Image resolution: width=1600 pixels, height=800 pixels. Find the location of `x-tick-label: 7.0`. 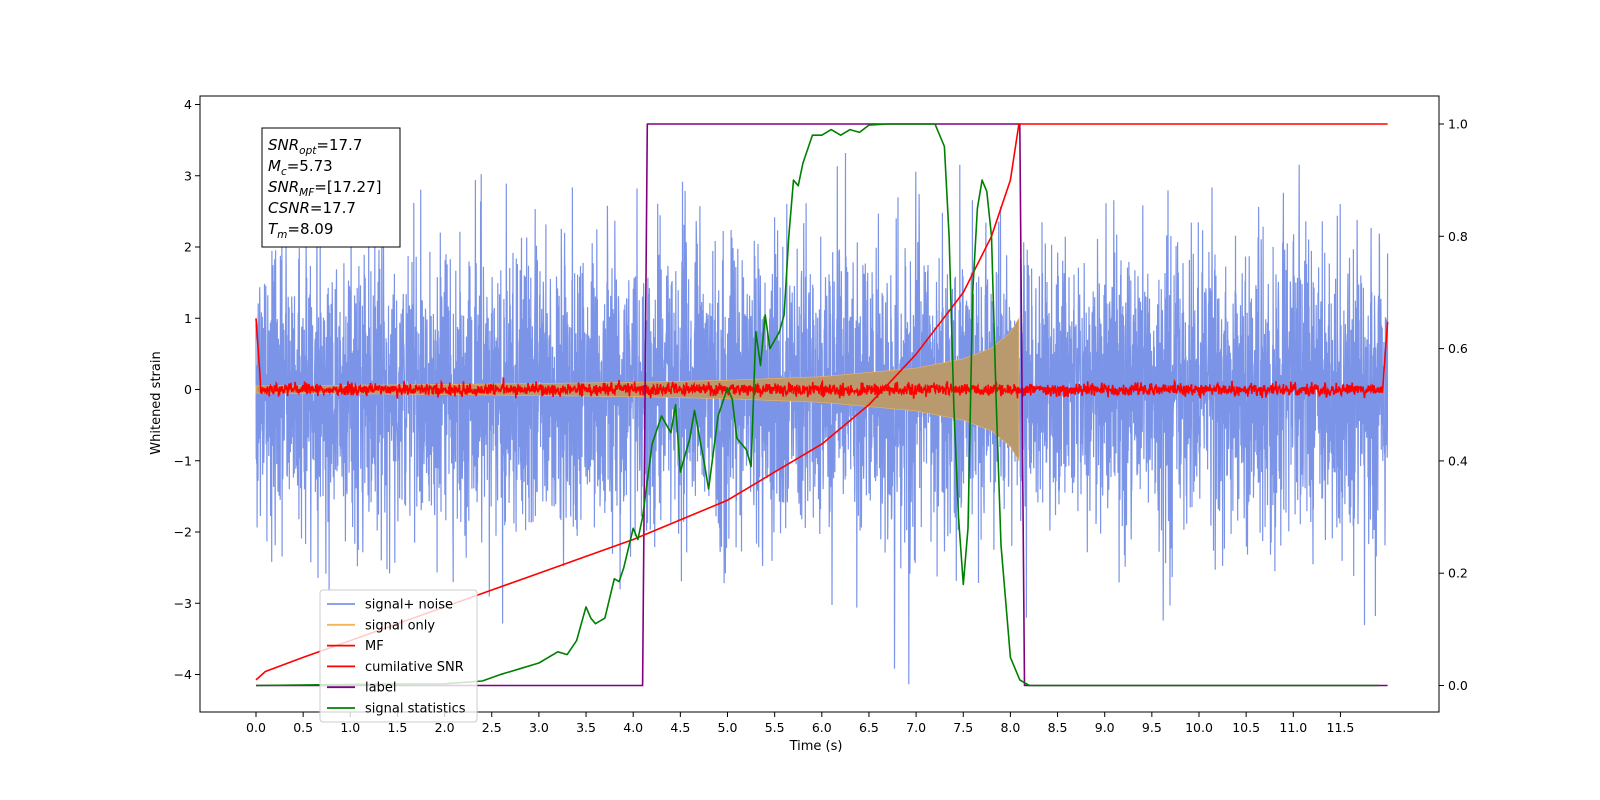

x-tick-label: 7.0 is located at coordinates (916, 727).